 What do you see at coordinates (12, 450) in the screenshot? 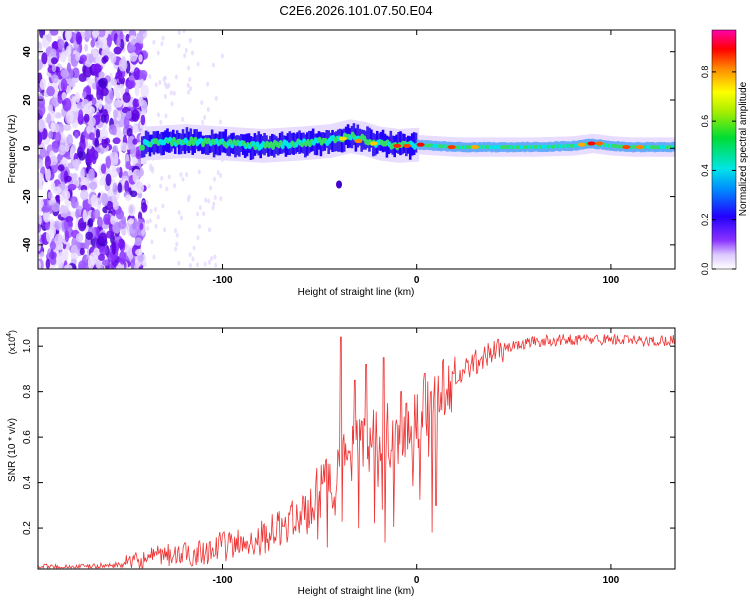
I see `snr-y-label: SNR (10 * v/v)` at bounding box center [12, 450].